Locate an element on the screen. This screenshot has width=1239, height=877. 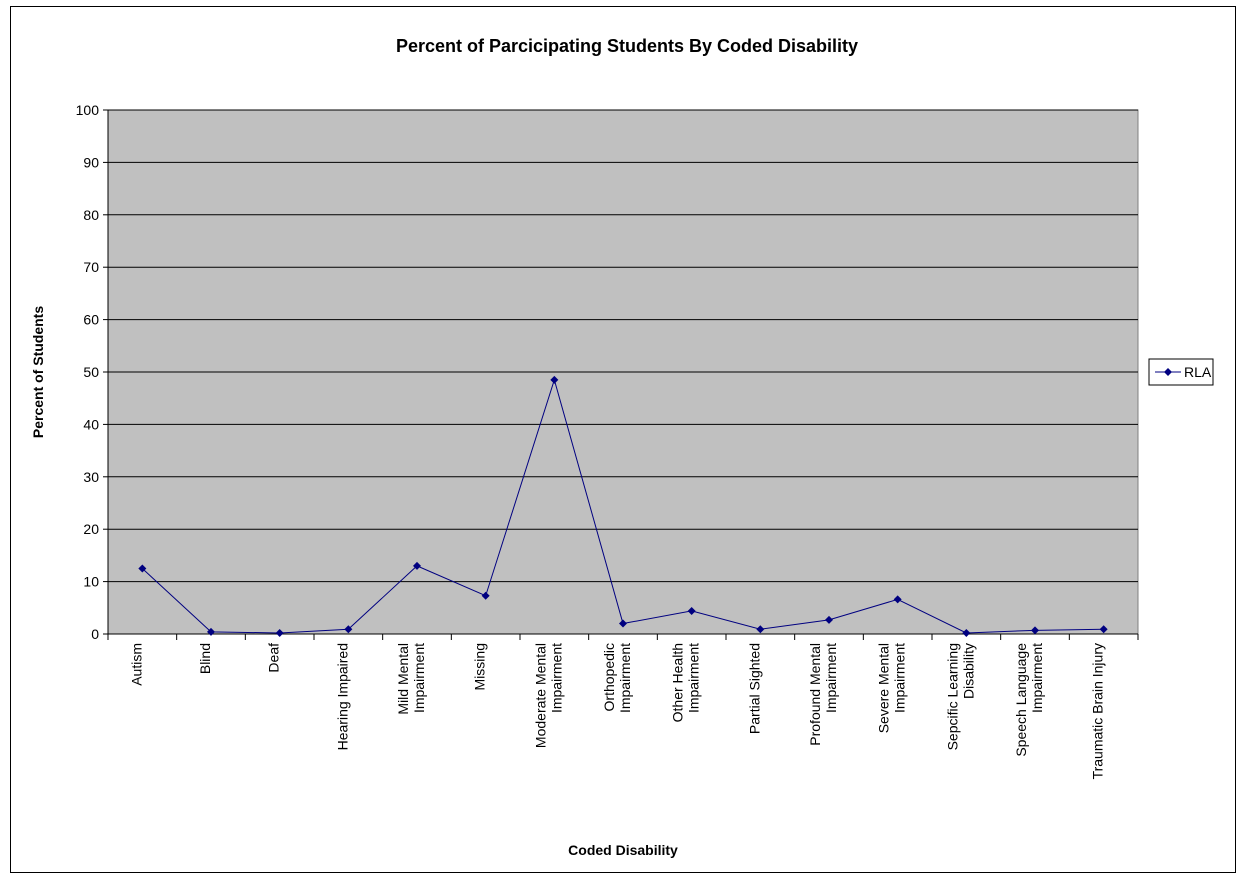
x-tick-label: Traumatic Brain Injury is located at coordinates (1098, 711).